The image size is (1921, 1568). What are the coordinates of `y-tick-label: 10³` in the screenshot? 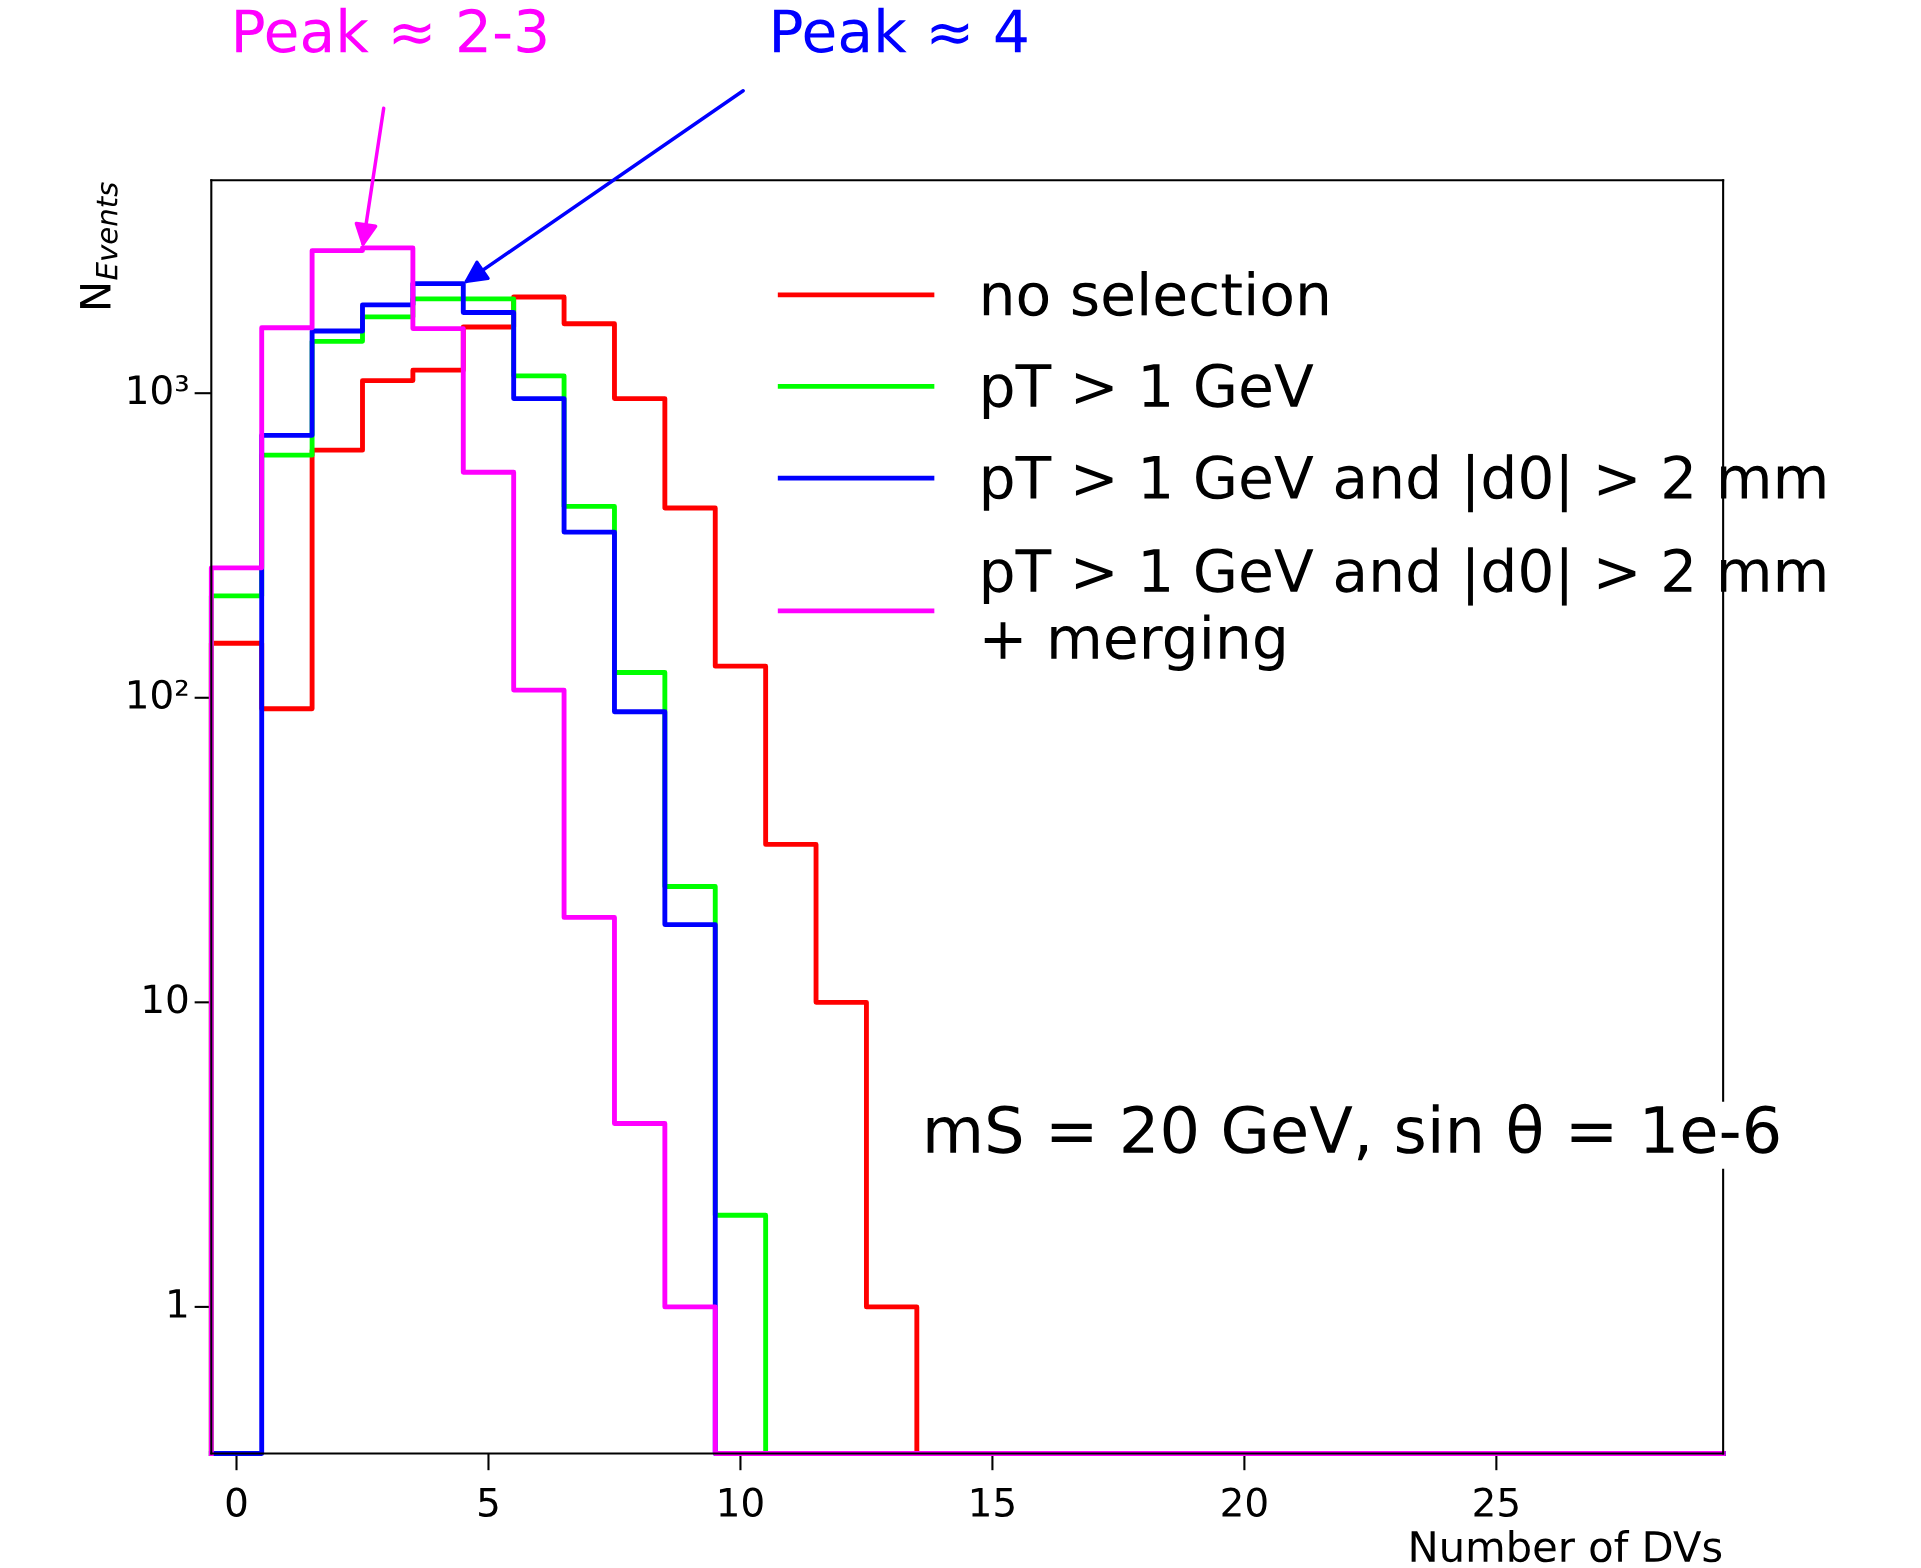 It's located at (158, 390).